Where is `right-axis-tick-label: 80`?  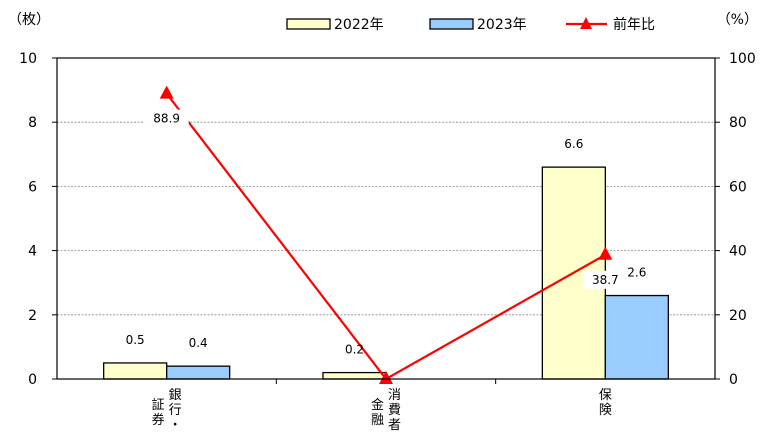
right-axis-tick-label: 80 is located at coordinates (738, 123).